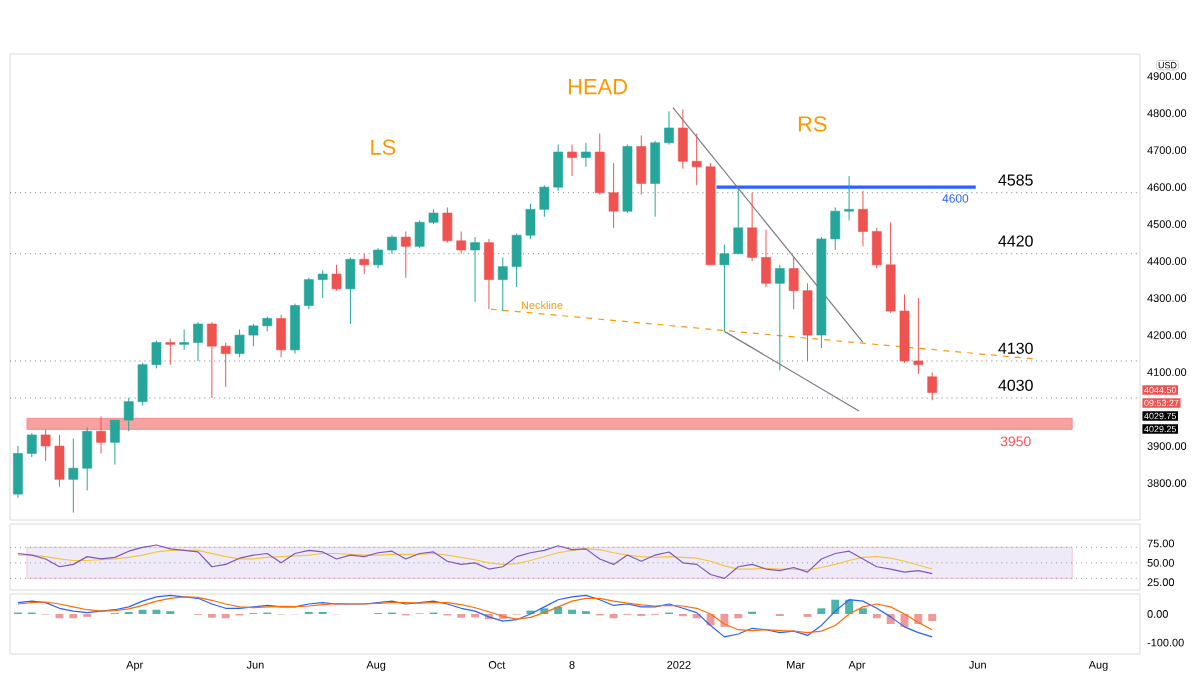 Image resolution: width=1204 pixels, height=692 pixels. What do you see at coordinates (597, 87) in the screenshot?
I see `annotation: HEAD` at bounding box center [597, 87].